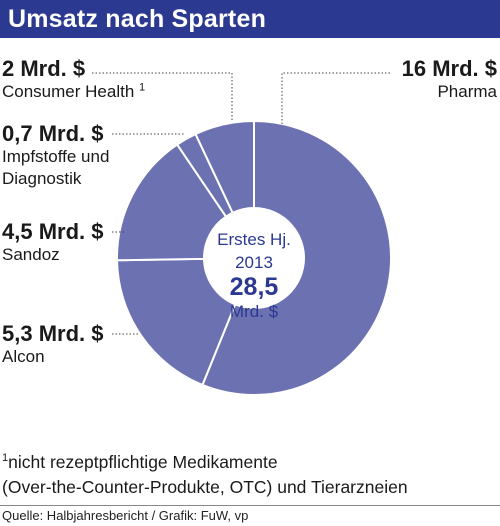 This screenshot has height=526, width=500. I want to click on pharma-value: 16 Mrd. $, so click(449, 68).